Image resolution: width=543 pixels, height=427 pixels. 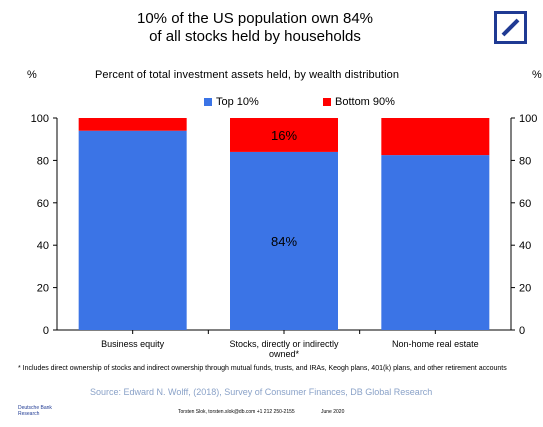 What do you see at coordinates (35, 408) in the screenshot?
I see `footer-org-line-1: Deutsche Bank` at bounding box center [35, 408].